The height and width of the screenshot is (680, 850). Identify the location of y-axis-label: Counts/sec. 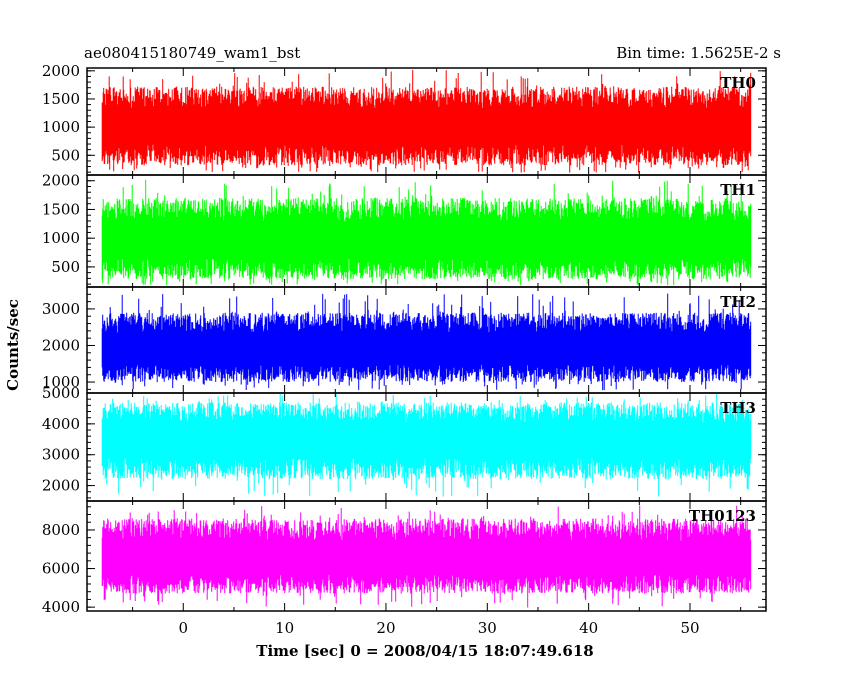
(13, 345).